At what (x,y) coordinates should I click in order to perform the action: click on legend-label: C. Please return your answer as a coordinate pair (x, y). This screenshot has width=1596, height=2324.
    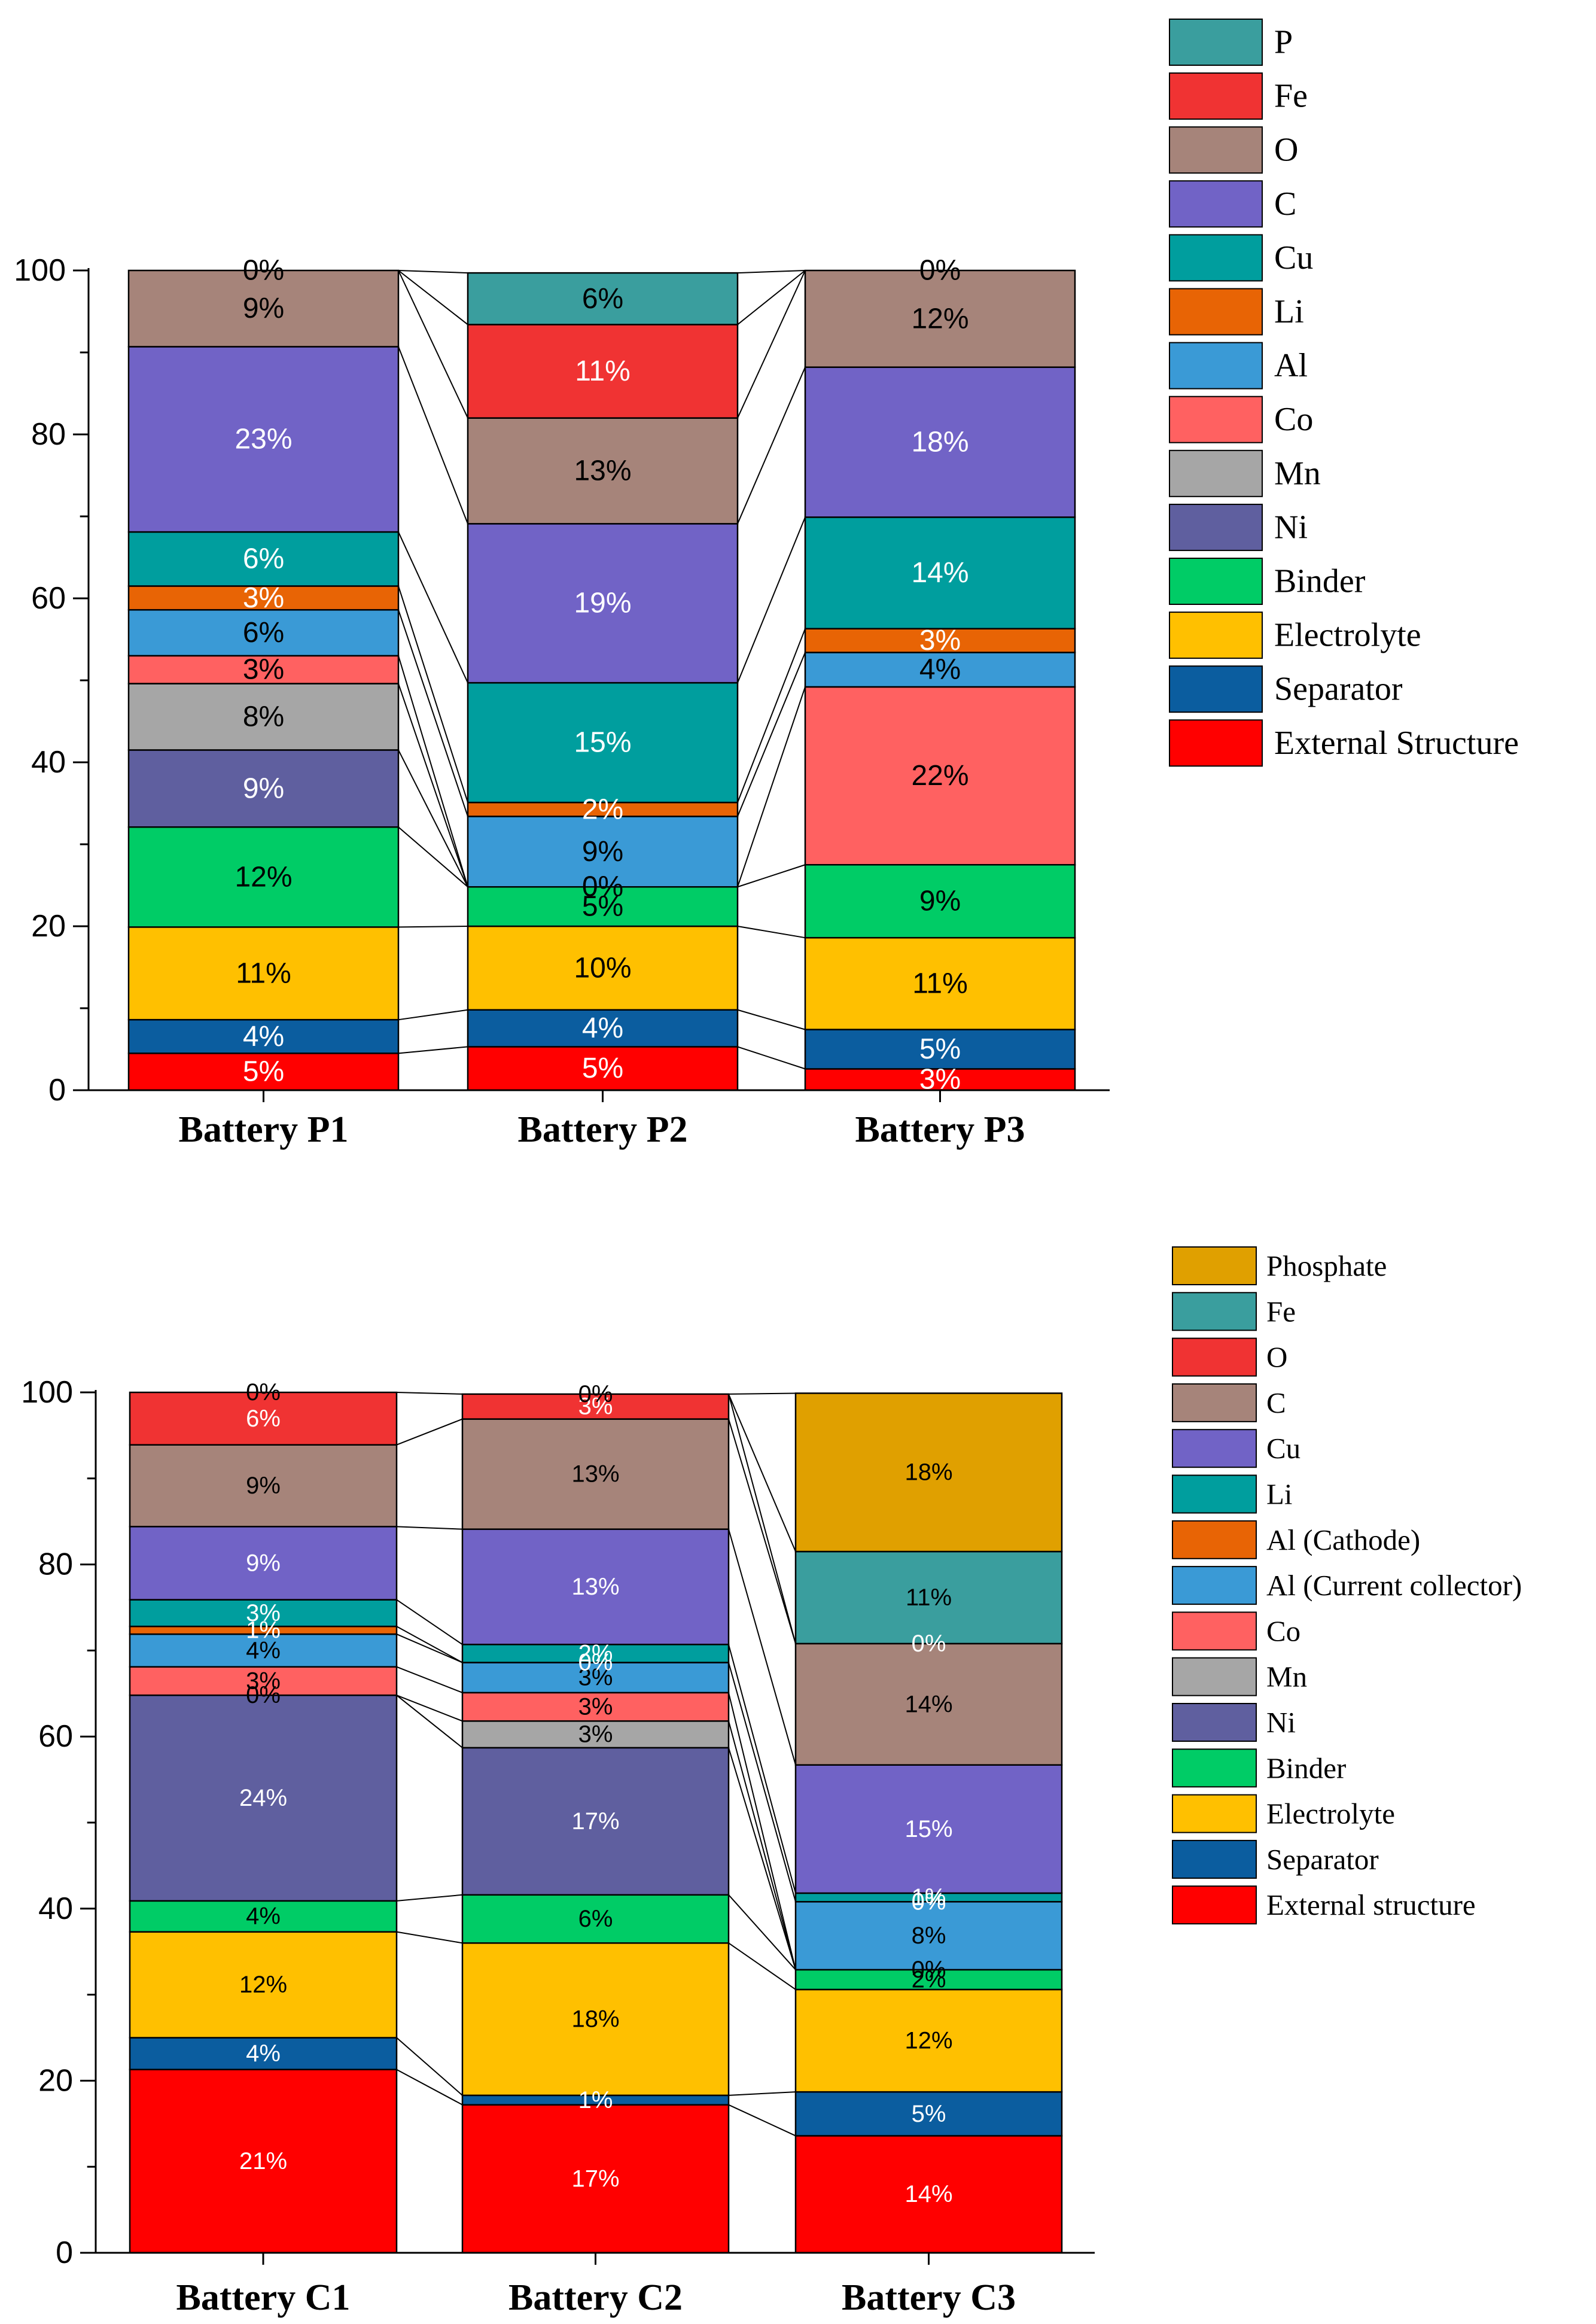
    Looking at the image, I should click on (1285, 204).